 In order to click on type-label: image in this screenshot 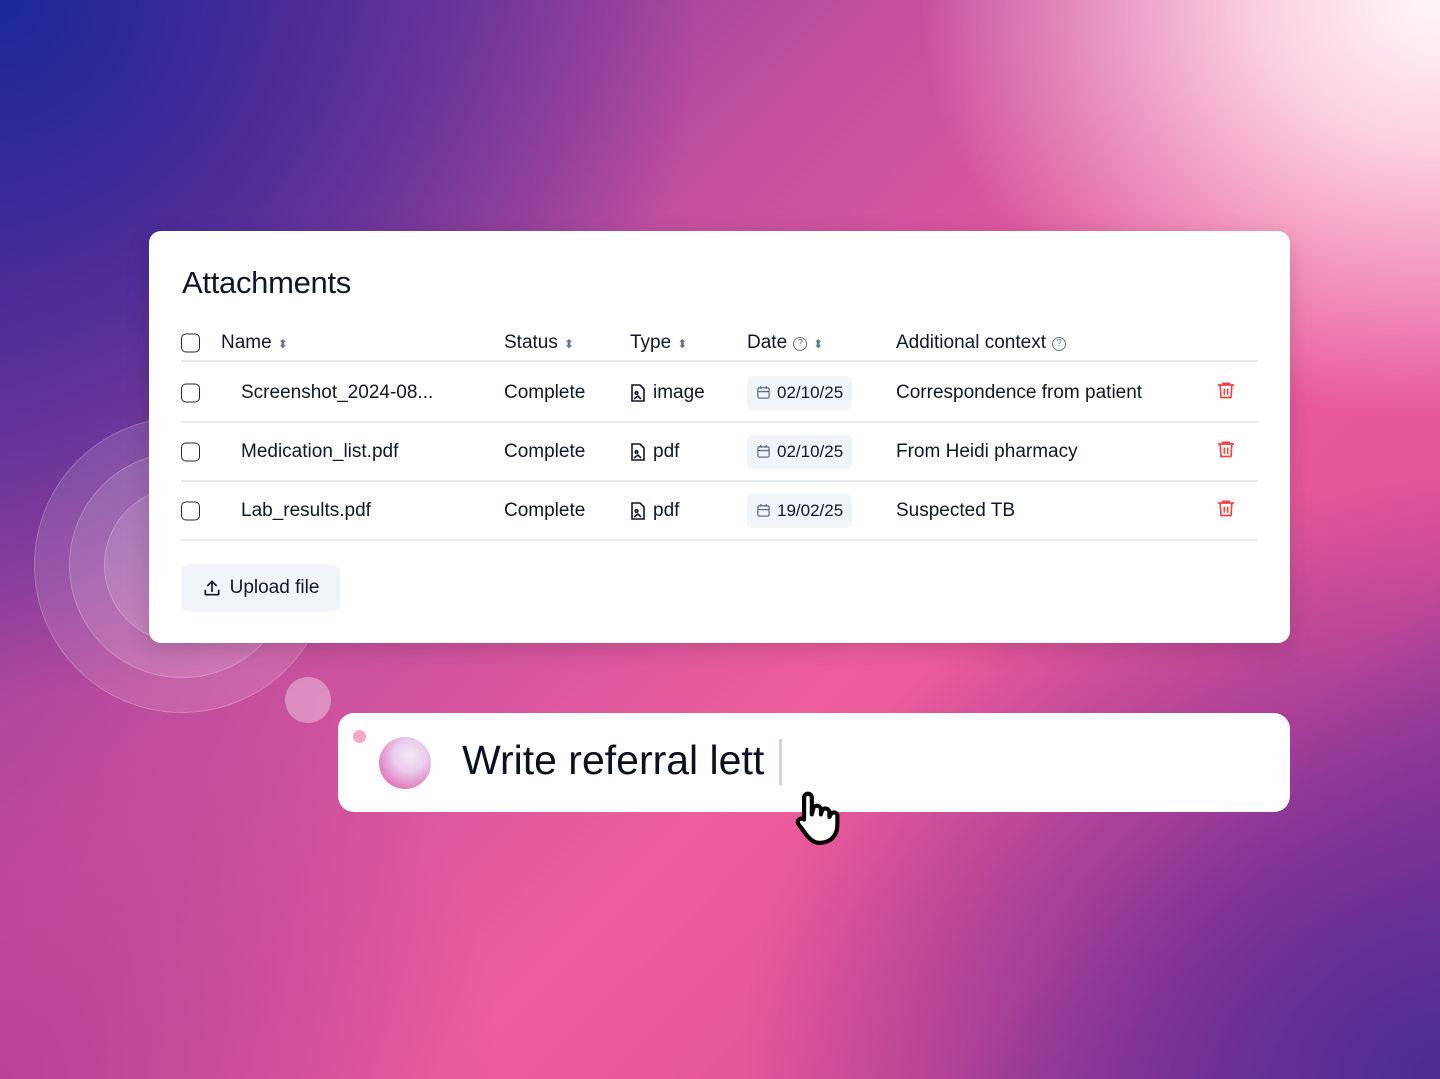, I will do `click(679, 392)`.